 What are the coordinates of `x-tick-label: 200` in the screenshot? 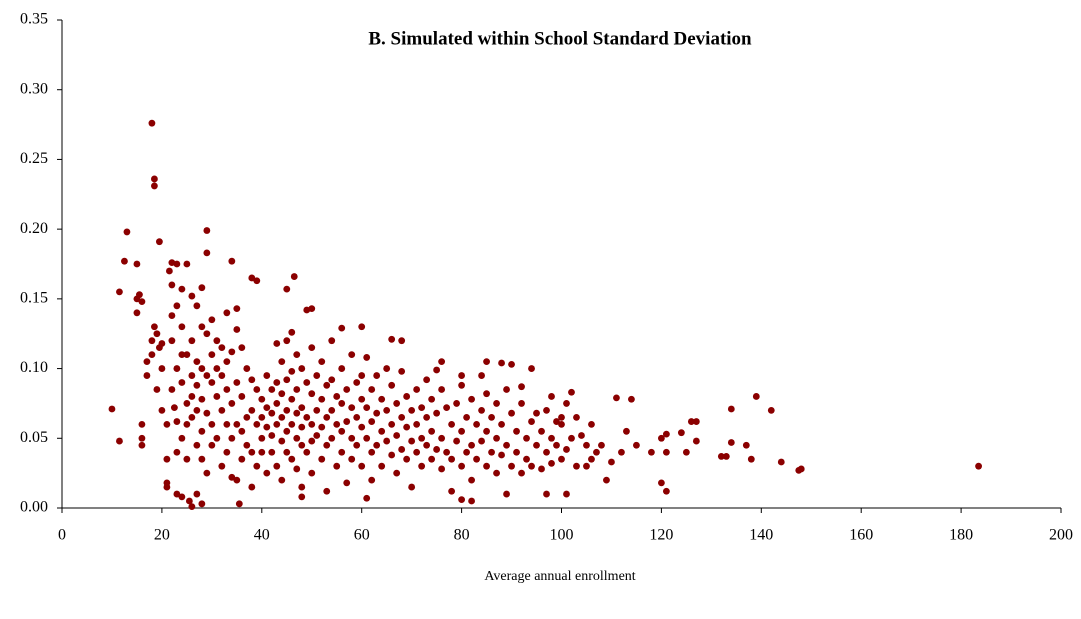 It's located at (1061, 535).